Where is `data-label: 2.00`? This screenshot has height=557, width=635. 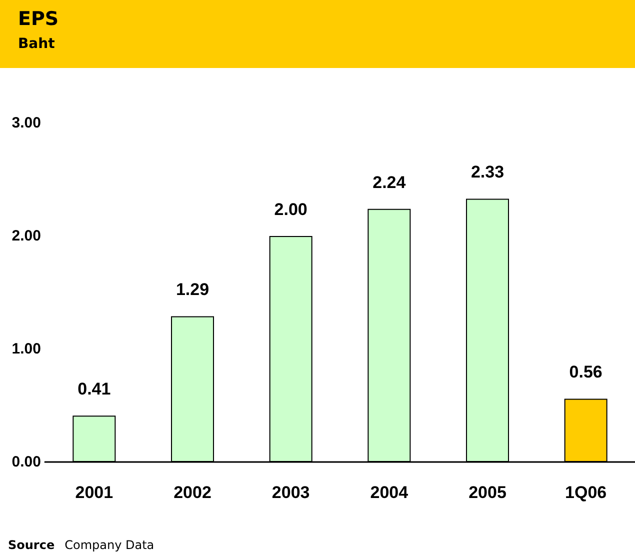
data-label: 2.00 is located at coordinates (291, 209).